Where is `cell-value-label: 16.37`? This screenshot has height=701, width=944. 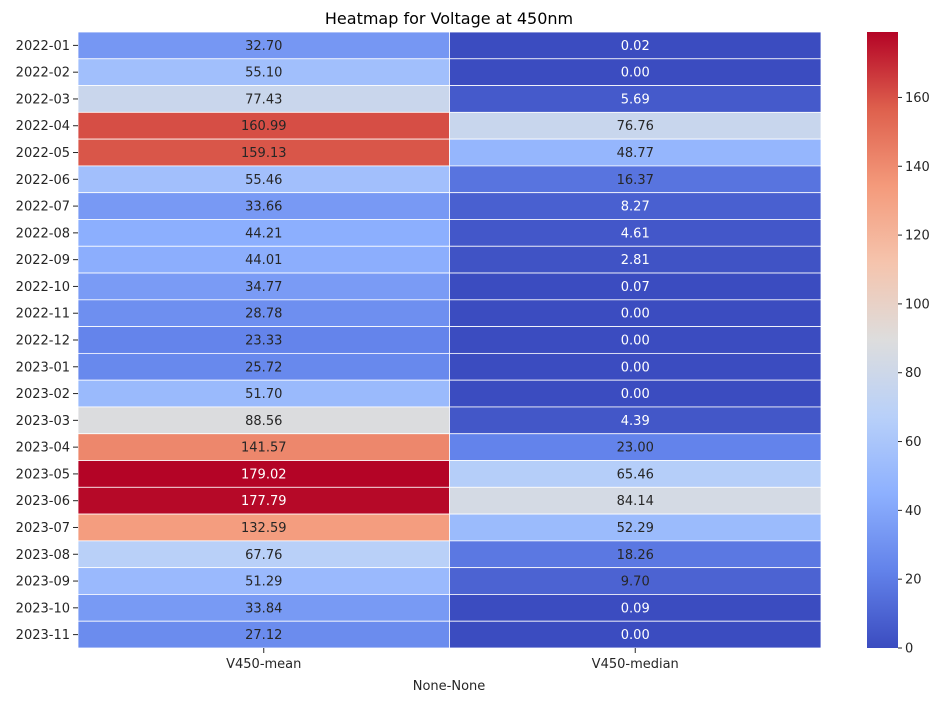
cell-value-label: 16.37 is located at coordinates (635, 180).